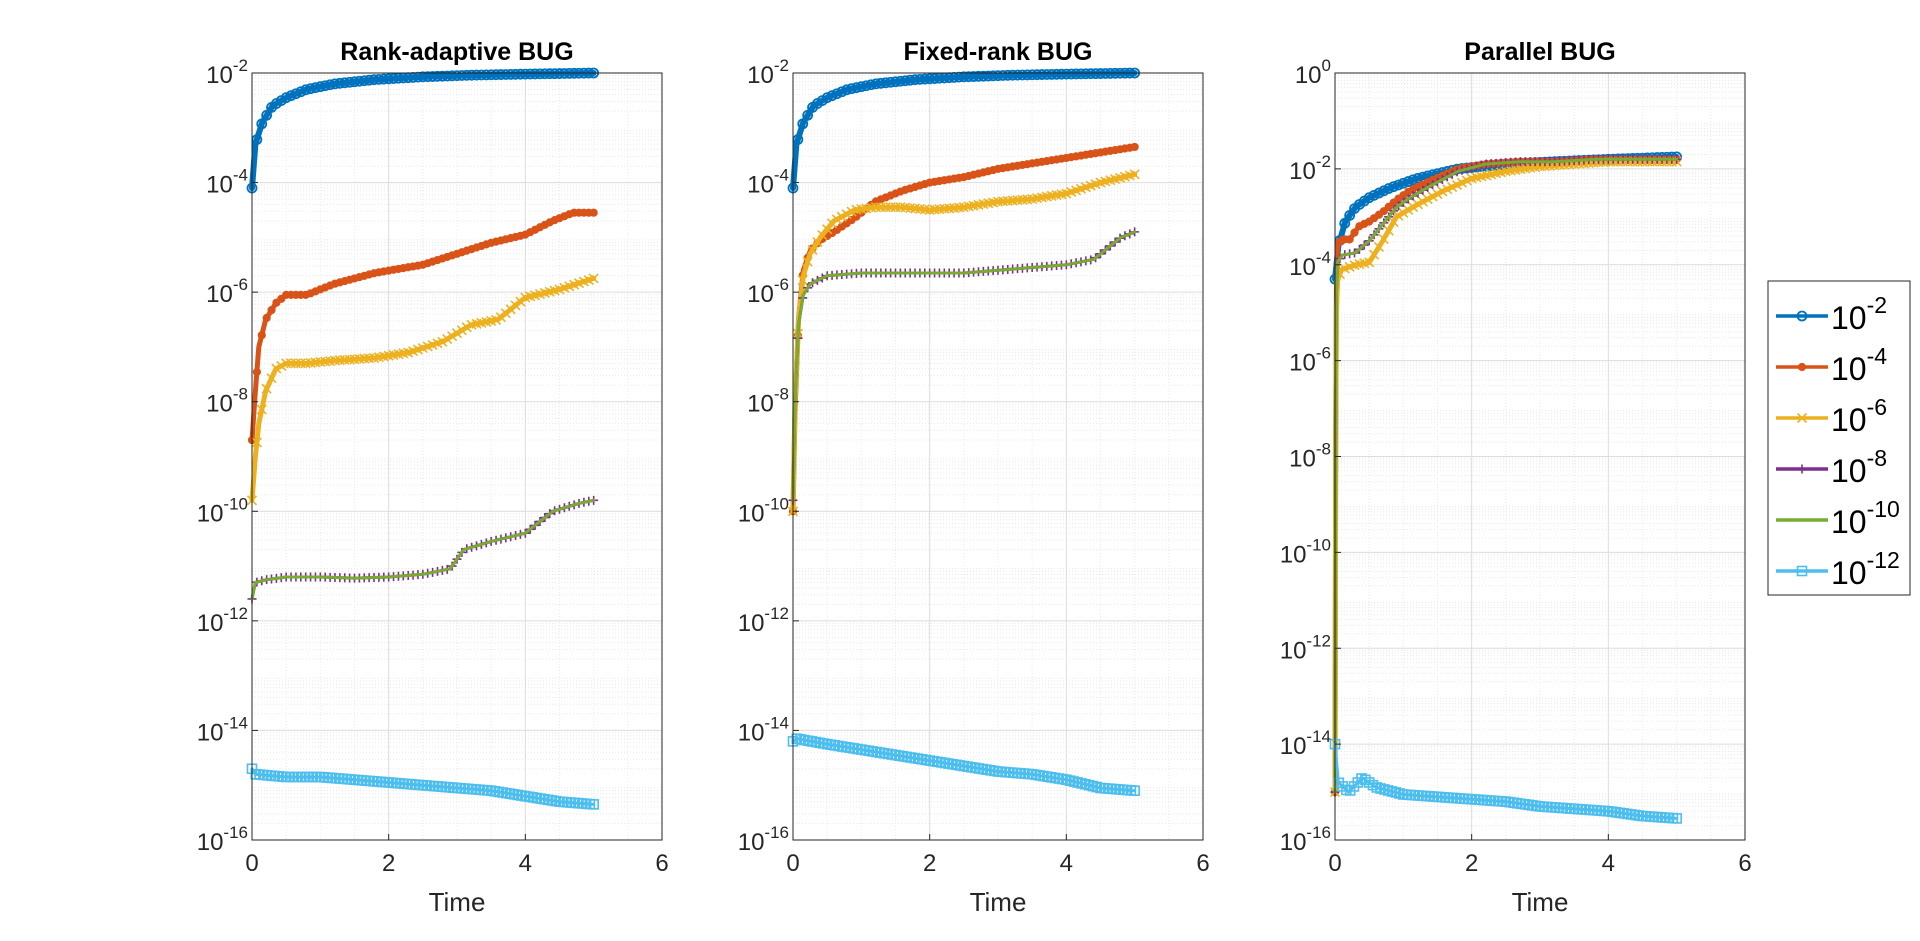 This screenshot has width=1920, height=941. What do you see at coordinates (1859, 314) in the screenshot?
I see `legend-label: 10-2` at bounding box center [1859, 314].